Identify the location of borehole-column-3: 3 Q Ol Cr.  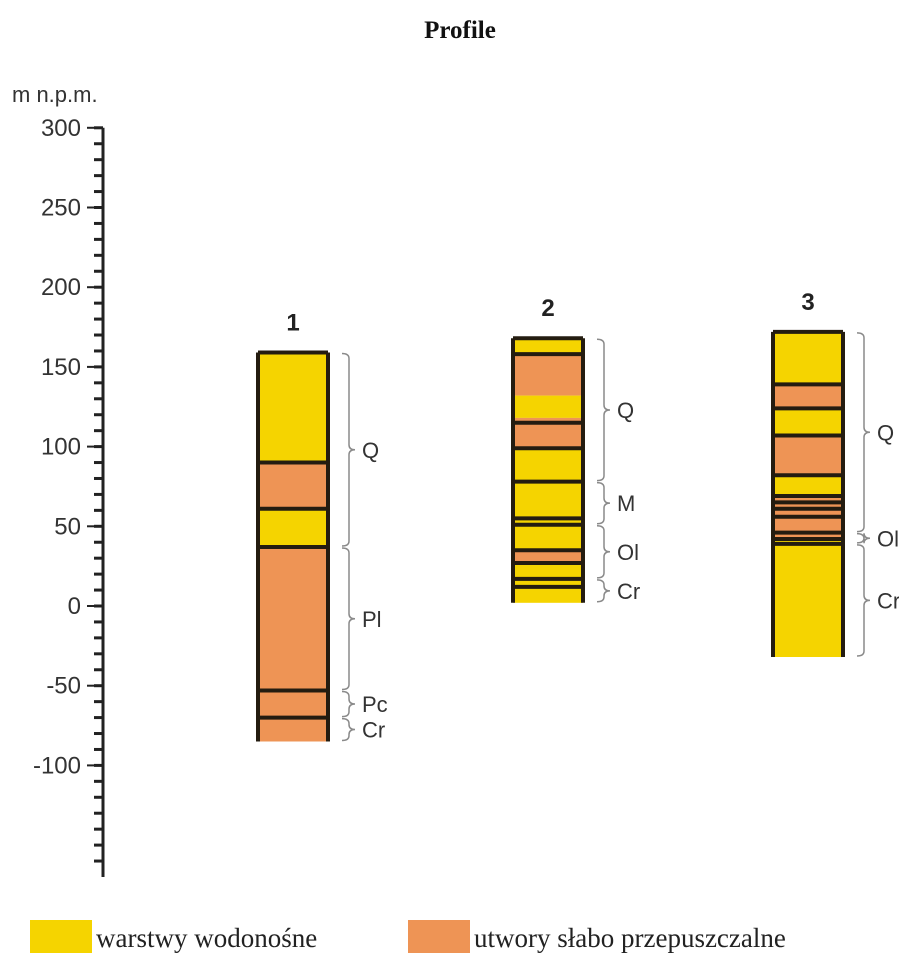
(835, 473).